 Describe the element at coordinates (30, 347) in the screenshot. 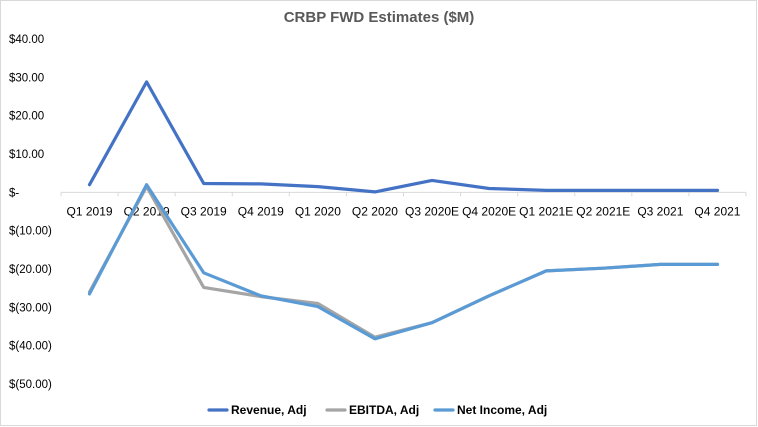

I see `y-tick-label: $(40.00)` at that location.